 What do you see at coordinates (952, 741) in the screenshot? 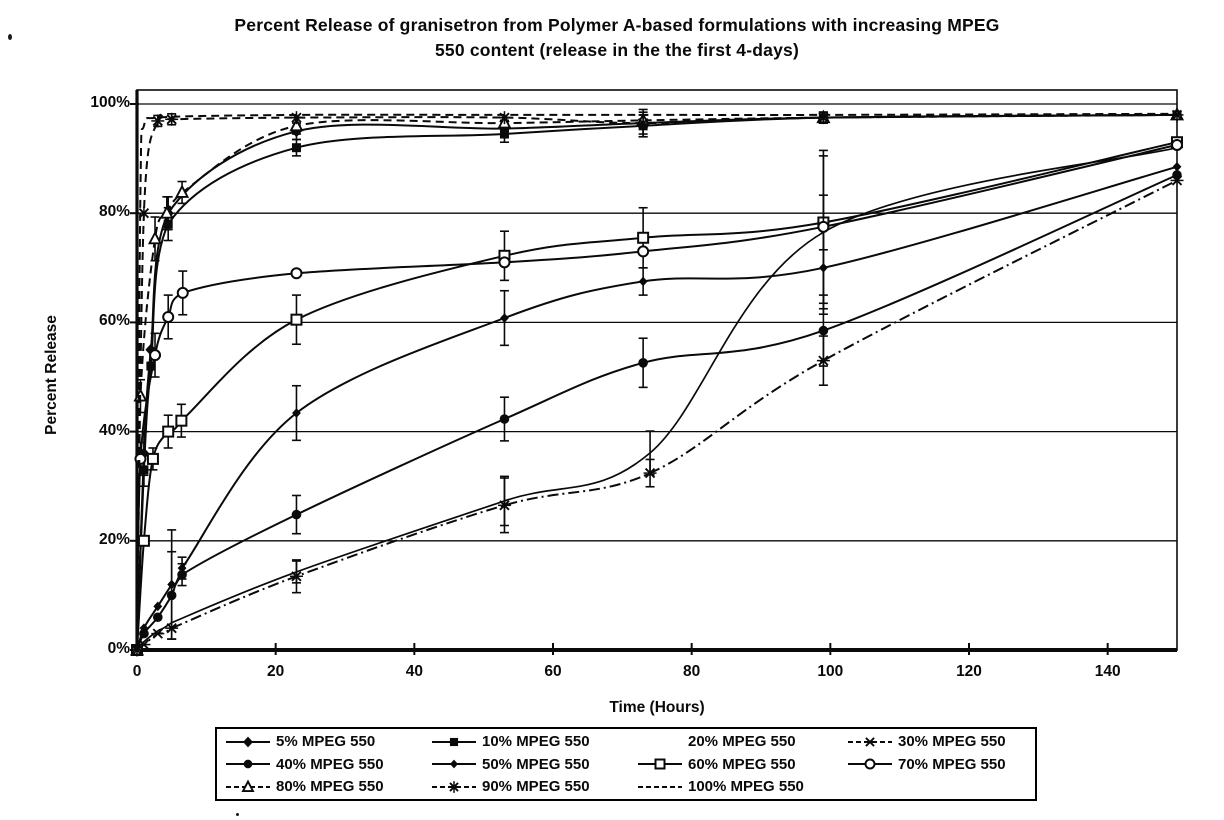
I see `legend-label: 30% MPEG 550` at bounding box center [952, 741].